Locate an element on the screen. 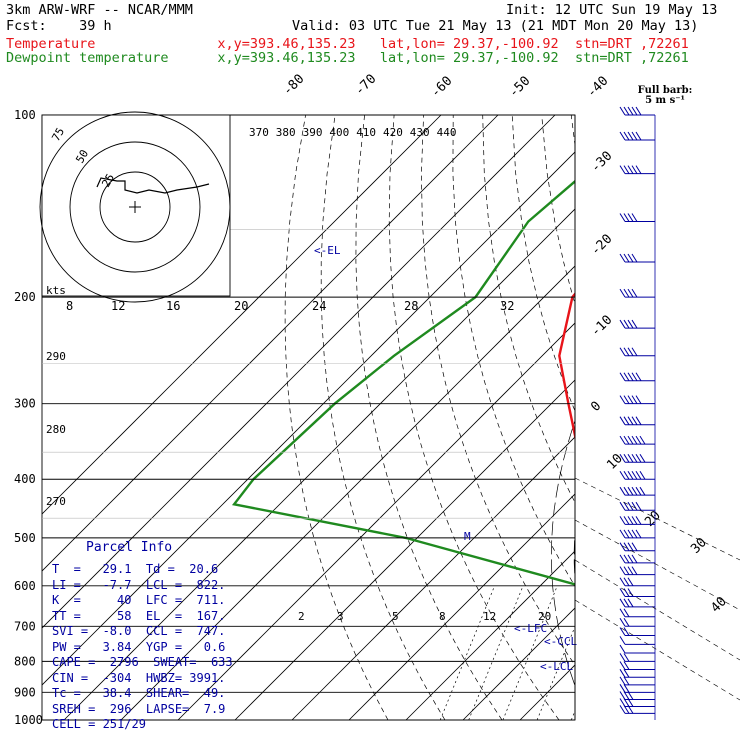 Image resolution: width=740 pixels, height=740 pixels. full-barb-line1: Full barb: is located at coordinates (665, 90).